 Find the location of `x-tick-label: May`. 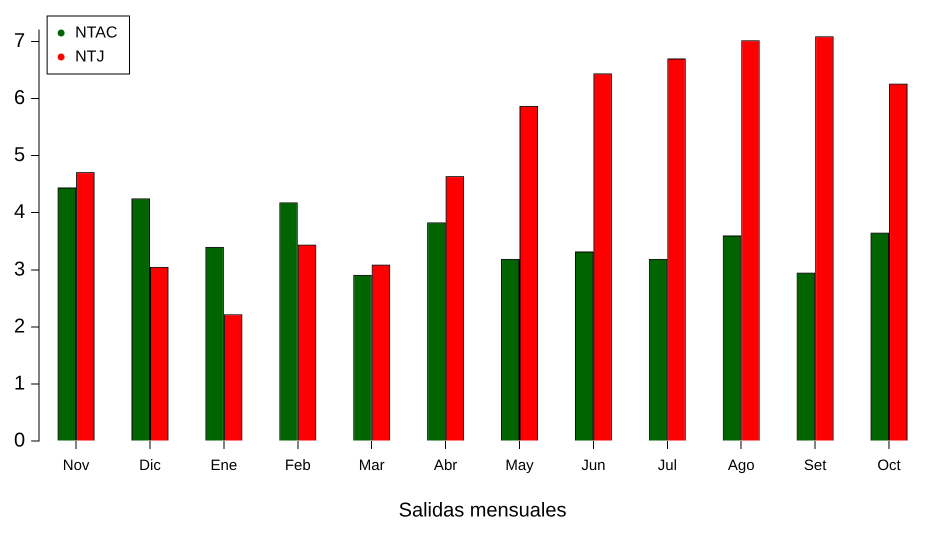

x-tick-label: May is located at coordinates (519, 465).